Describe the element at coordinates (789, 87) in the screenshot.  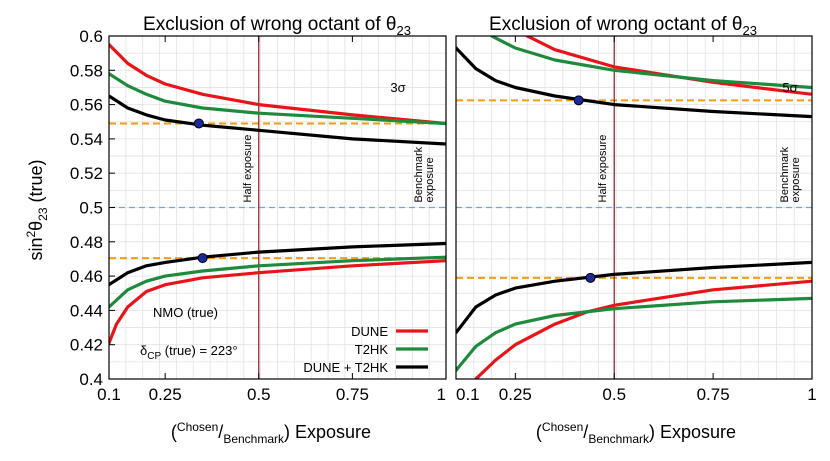
I see `right-significance-label: 5σ` at that location.